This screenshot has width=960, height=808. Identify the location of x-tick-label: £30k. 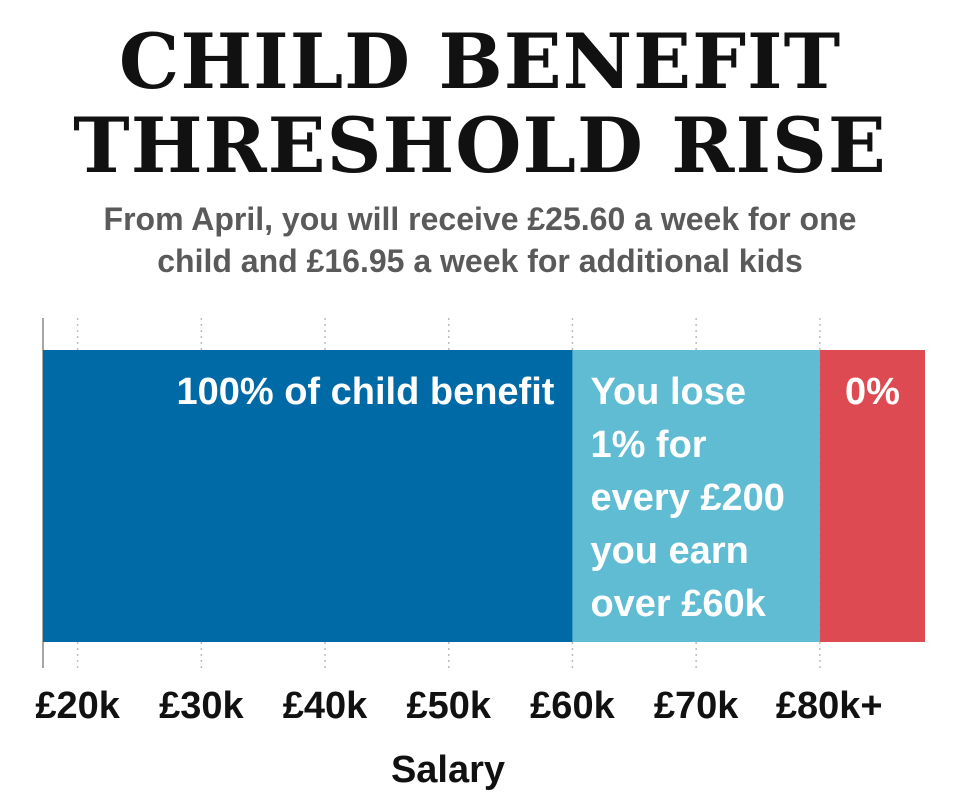
(201, 706).